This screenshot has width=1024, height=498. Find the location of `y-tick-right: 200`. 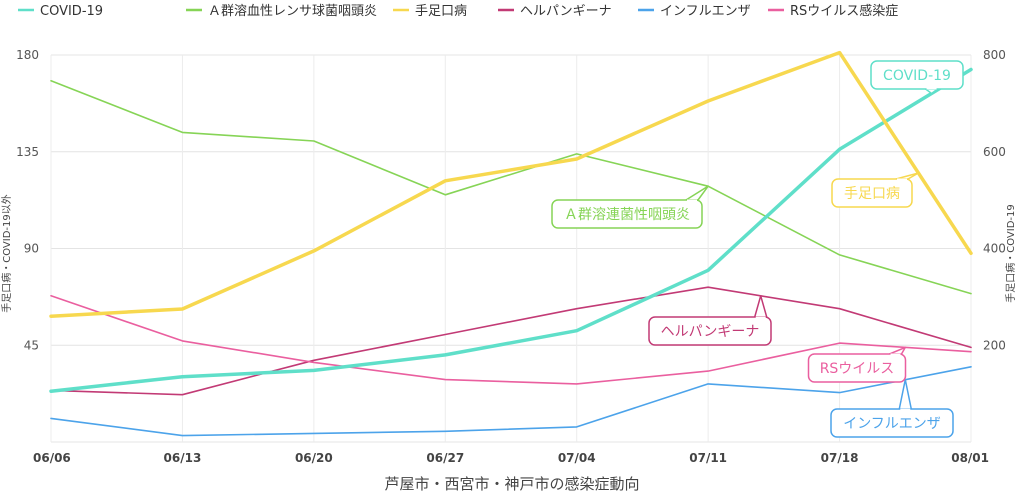

y-tick-right: 200 is located at coordinates (994, 345).